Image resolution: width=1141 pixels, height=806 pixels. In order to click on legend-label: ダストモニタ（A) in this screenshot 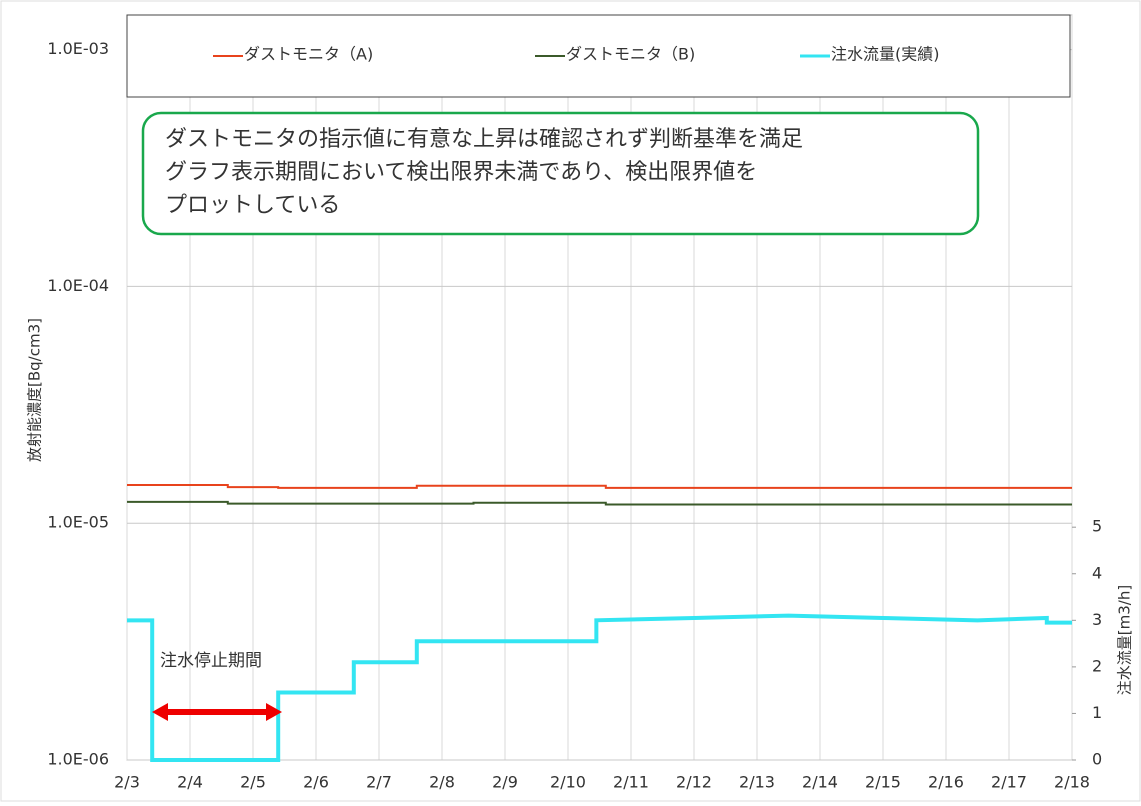, I will do `click(308, 54)`.